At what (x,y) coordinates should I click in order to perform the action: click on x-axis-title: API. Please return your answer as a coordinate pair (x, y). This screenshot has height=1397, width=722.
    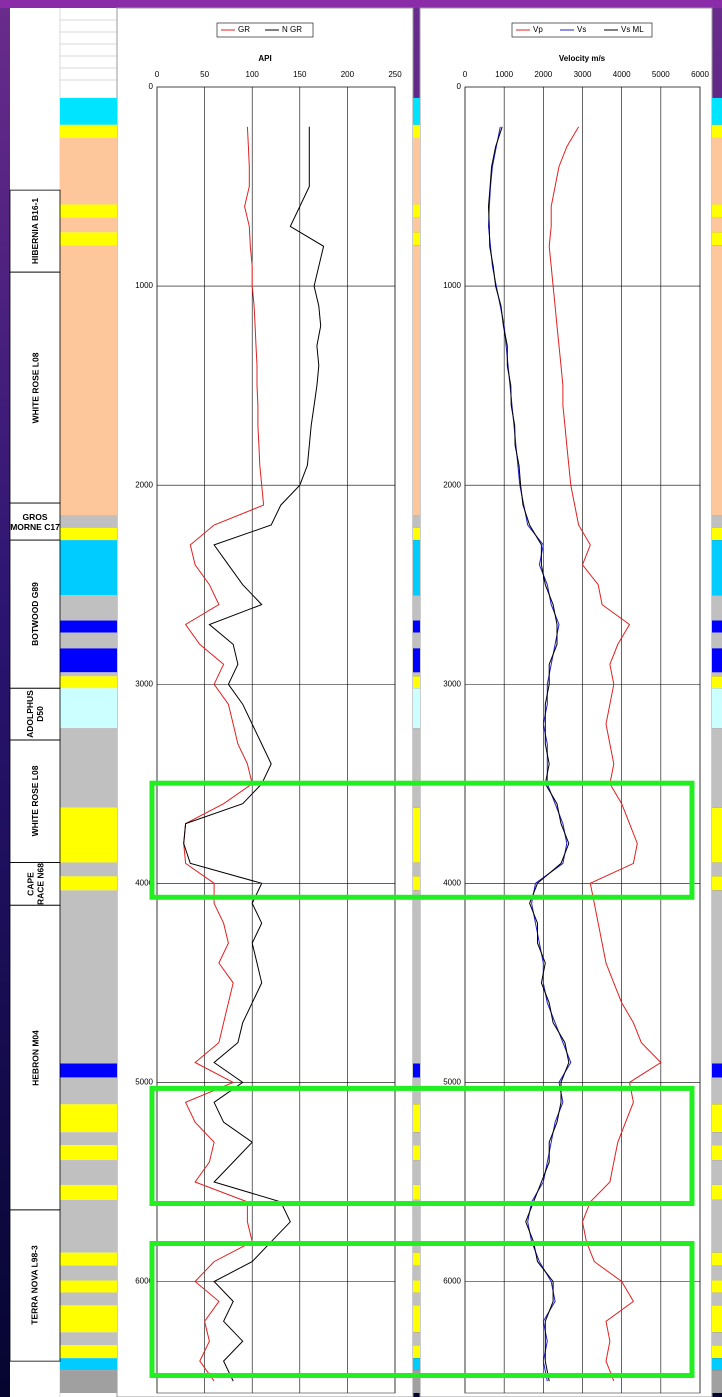
    Looking at the image, I should click on (264, 58).